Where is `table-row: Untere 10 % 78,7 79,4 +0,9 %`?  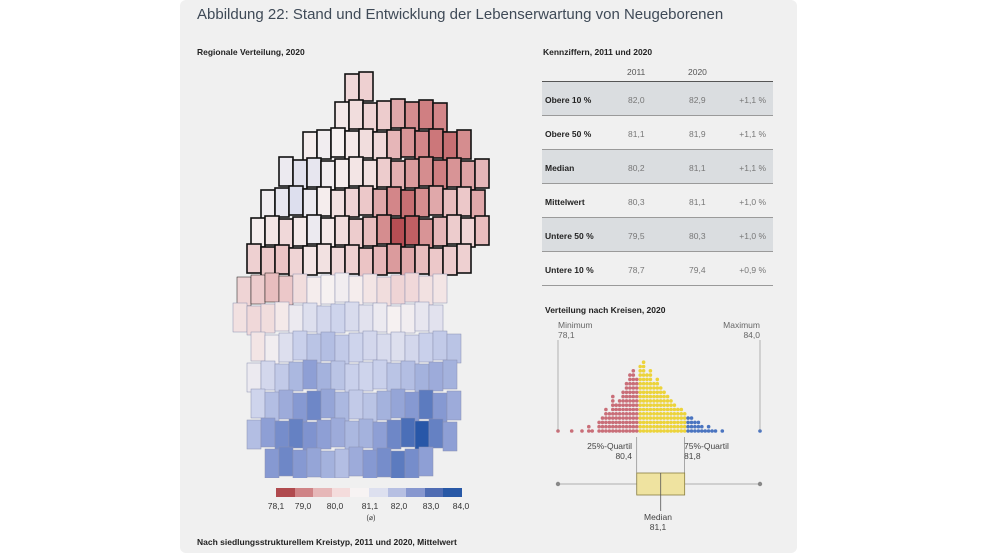
table-row: Untere 10 % 78,7 79,4 +0,9 % is located at coordinates (657, 269).